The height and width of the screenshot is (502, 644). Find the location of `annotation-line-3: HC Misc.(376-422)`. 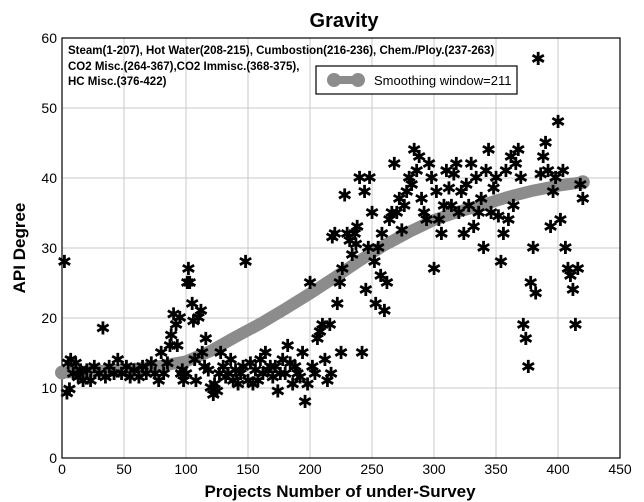

annotation-line-3: HC Misc.(376-422) is located at coordinates (117, 82).